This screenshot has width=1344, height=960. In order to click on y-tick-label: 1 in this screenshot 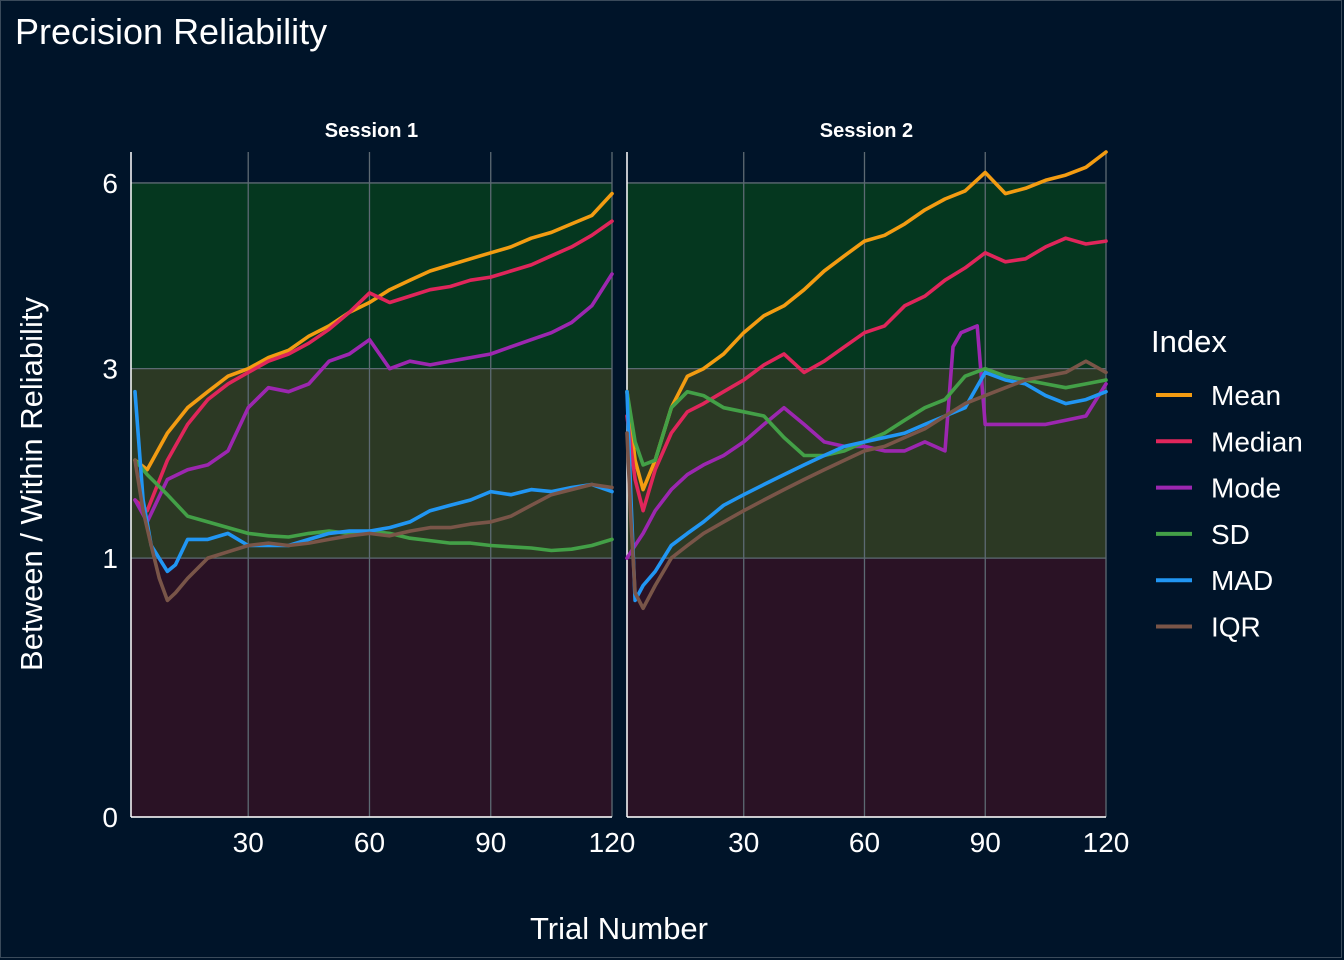, I will do `click(110, 558)`.